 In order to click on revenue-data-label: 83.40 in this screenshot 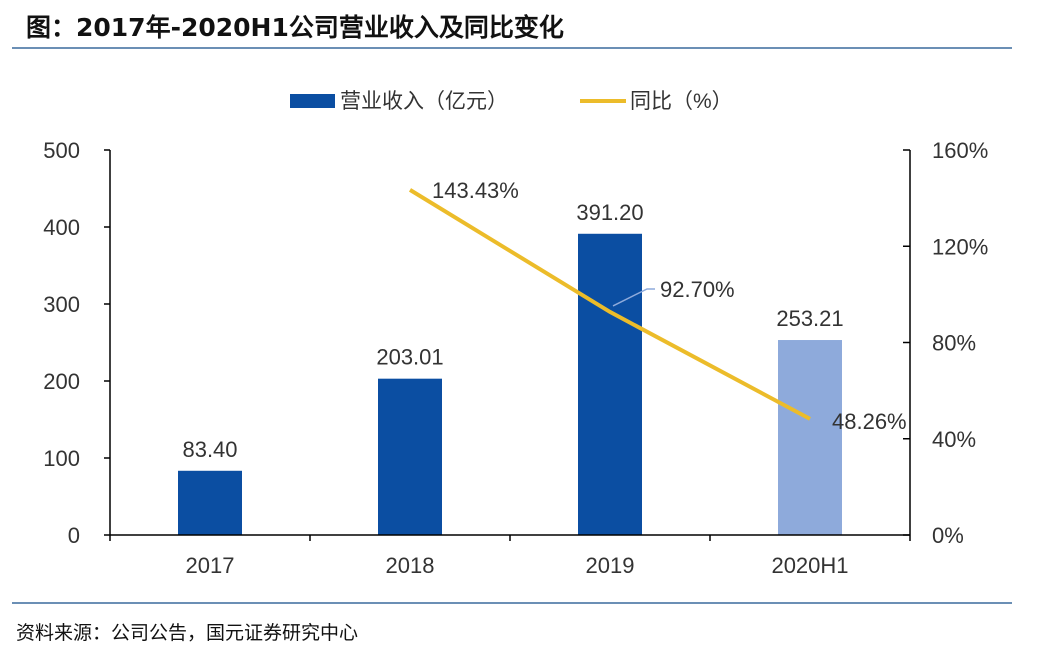, I will do `click(209, 449)`.